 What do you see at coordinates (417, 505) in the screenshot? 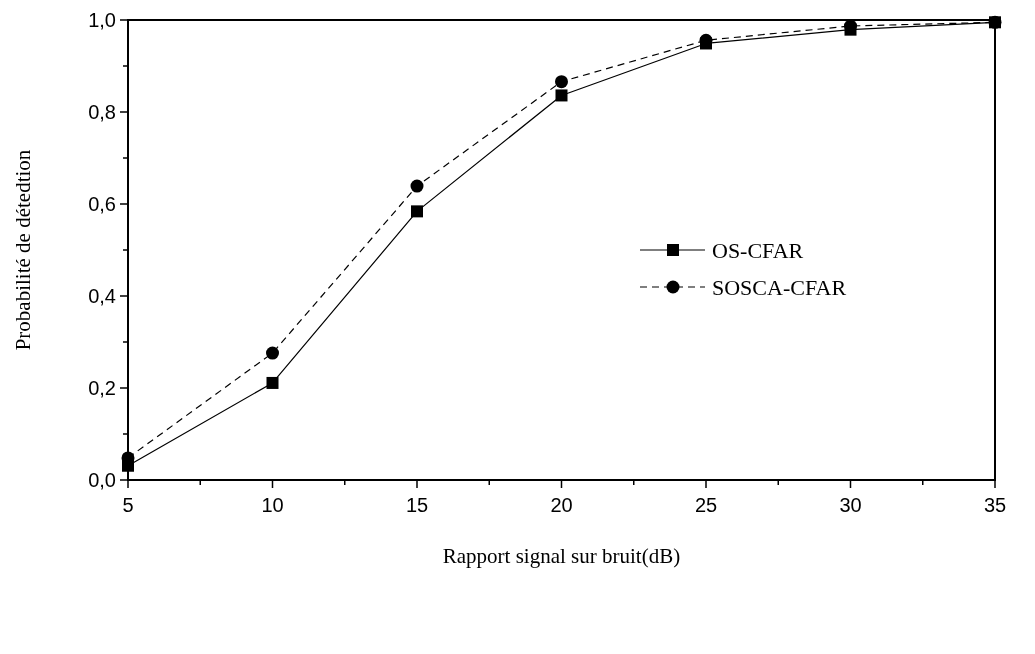
I see `x-tick-label: 15` at bounding box center [417, 505].